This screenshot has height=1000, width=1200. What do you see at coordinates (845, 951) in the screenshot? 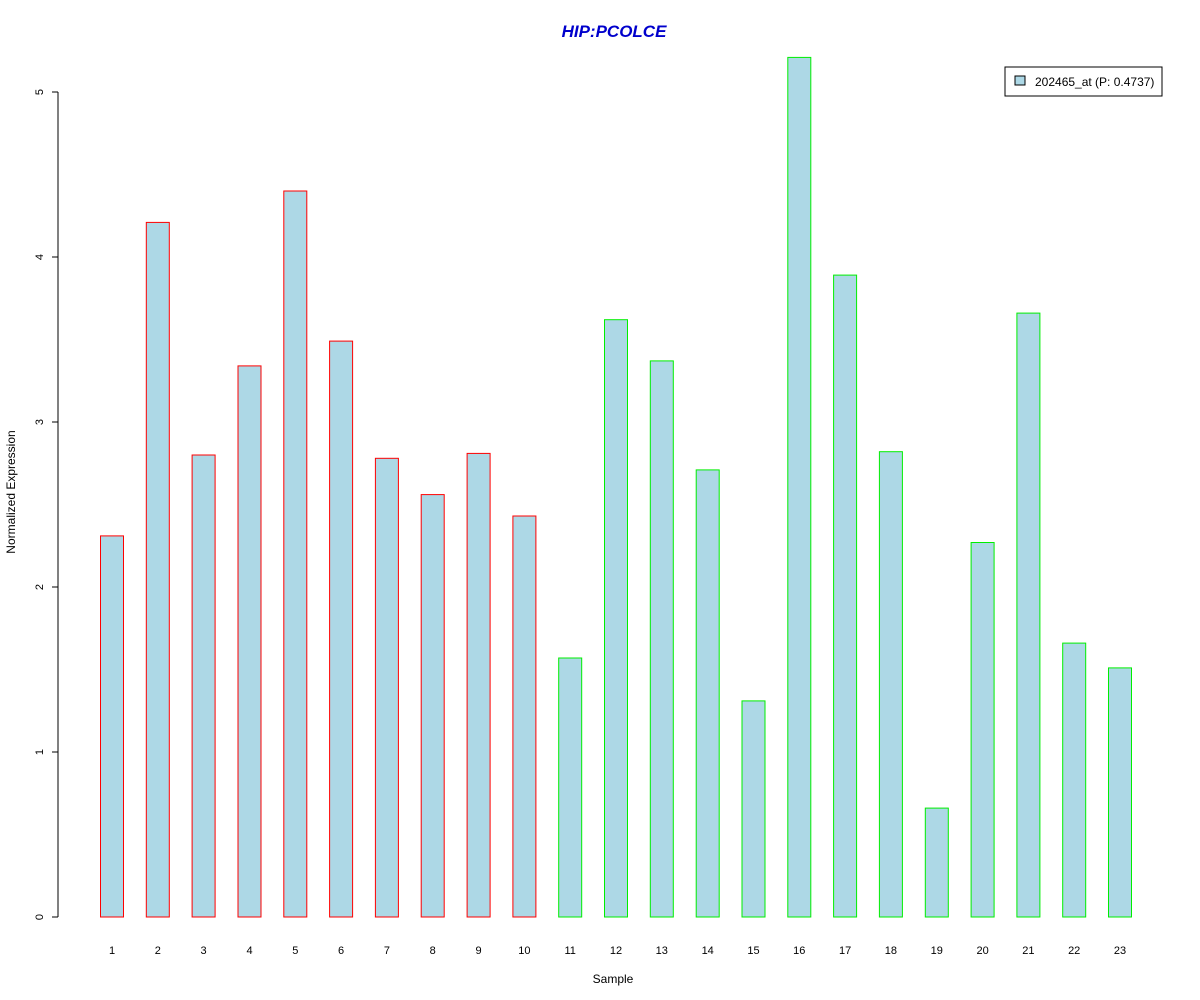
I see `x-tick-label: 17` at bounding box center [845, 951].